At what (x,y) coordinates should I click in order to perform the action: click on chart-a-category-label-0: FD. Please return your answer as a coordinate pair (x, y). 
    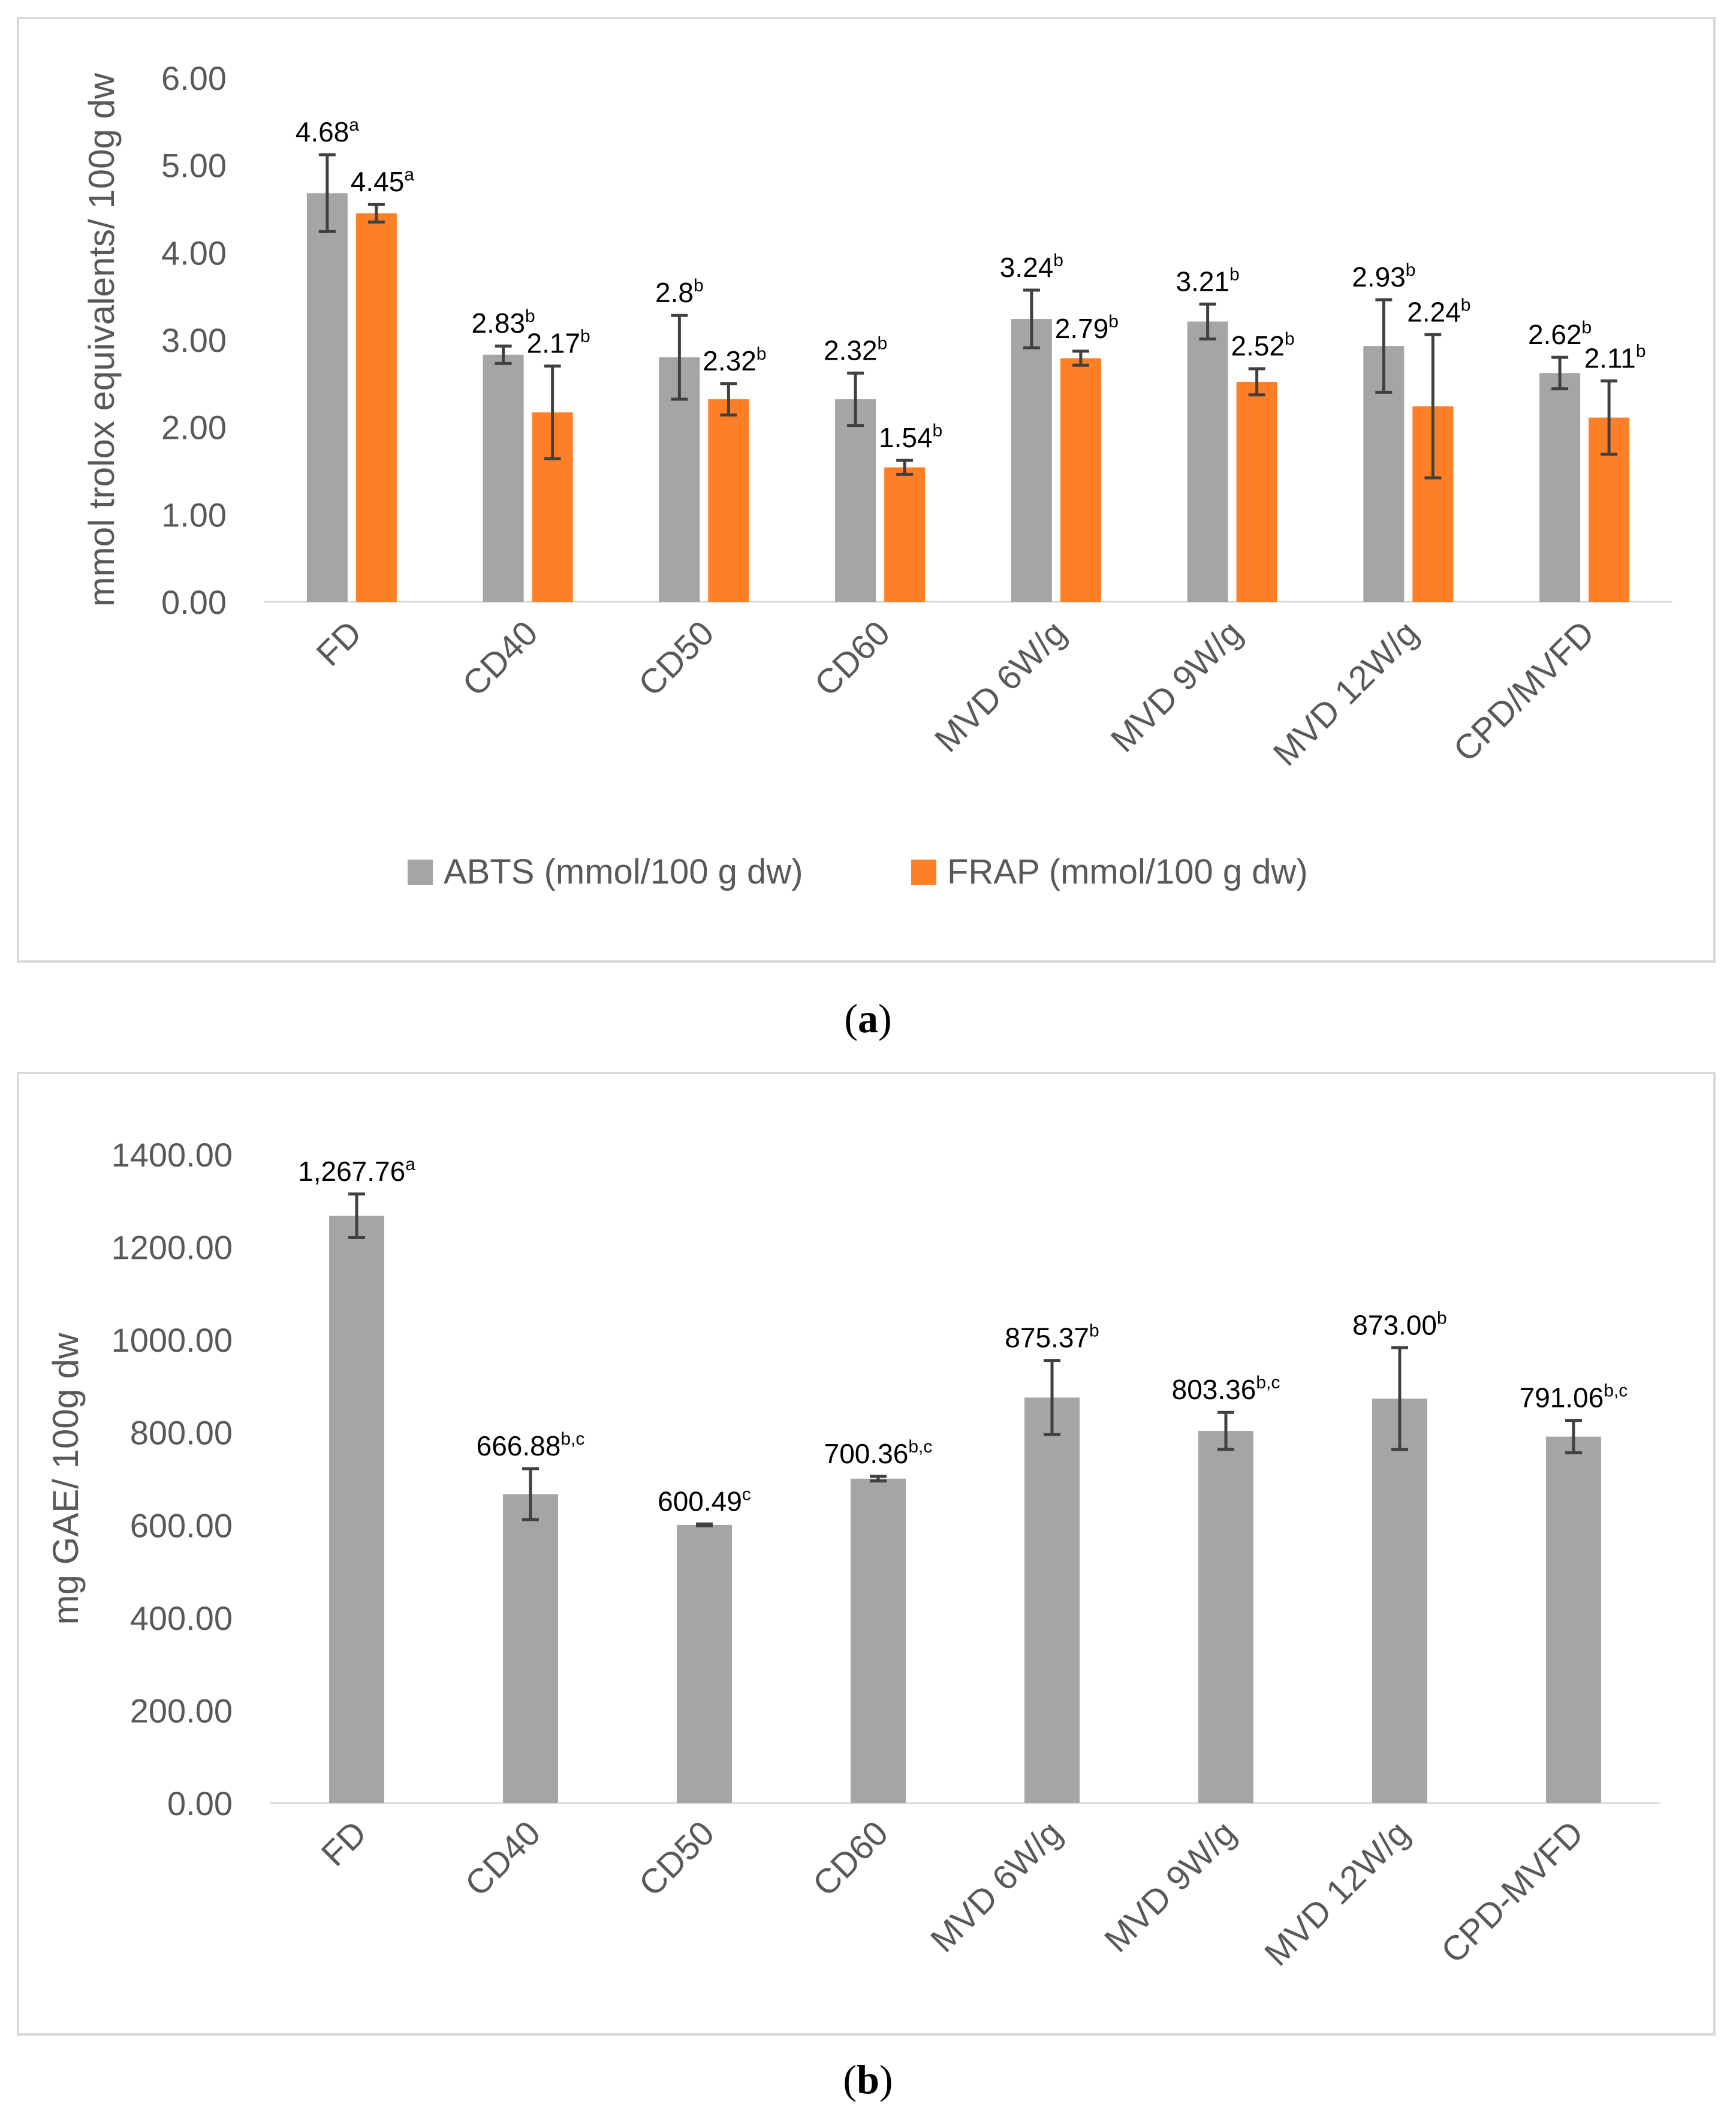
    Looking at the image, I should click on (339, 643).